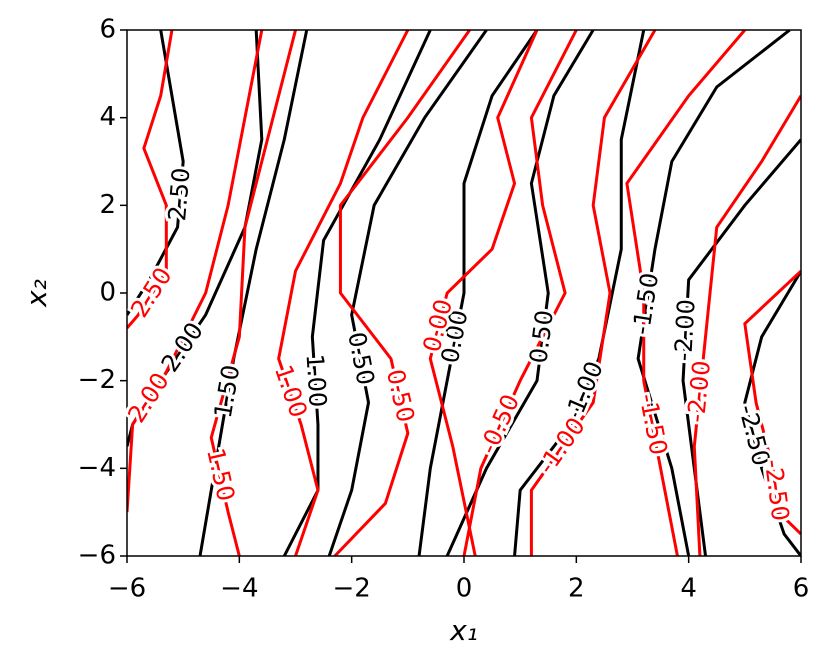 The image size is (831, 666). I want to click on x-tick-label: 0, so click(464, 589).